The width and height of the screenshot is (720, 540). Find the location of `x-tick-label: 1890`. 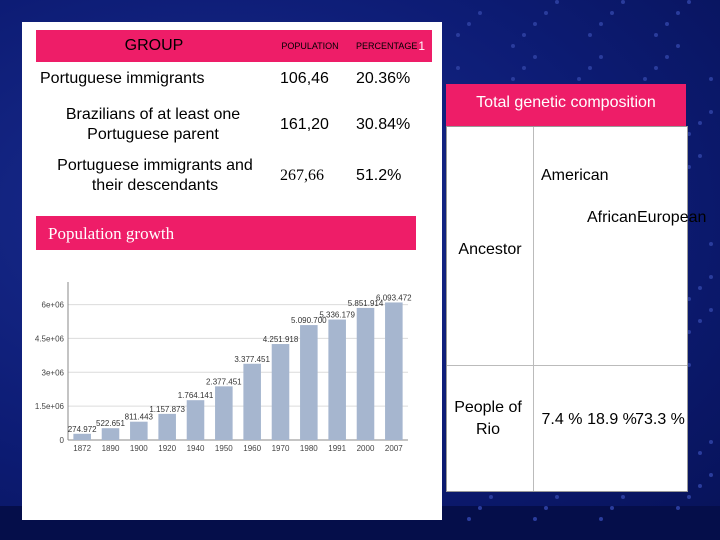

x-tick-label: 1890 is located at coordinates (111, 448).